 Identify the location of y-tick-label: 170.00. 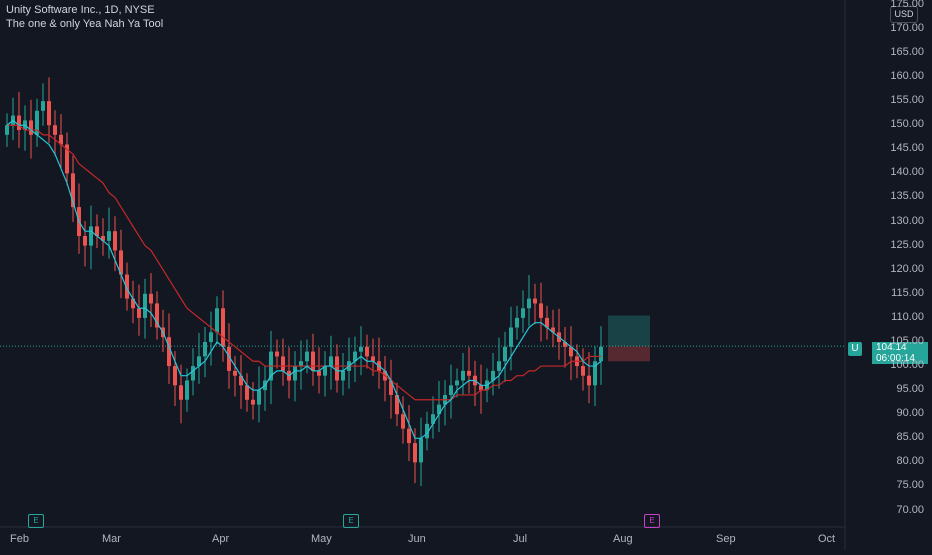
(907, 27).